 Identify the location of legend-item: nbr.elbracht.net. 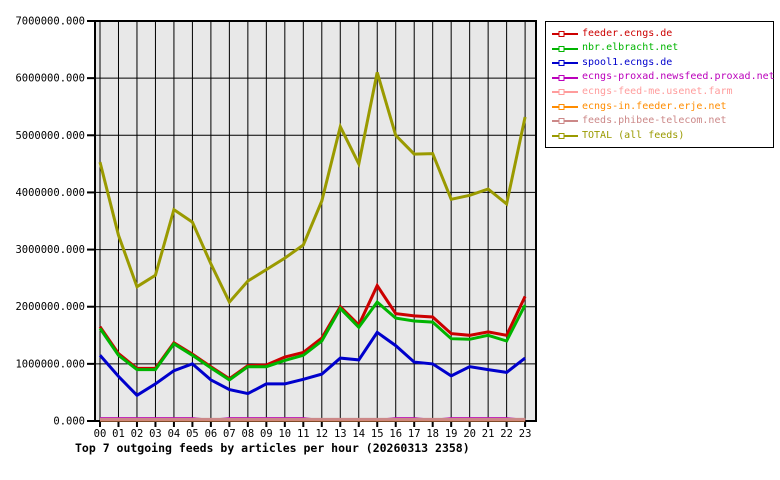
(662, 48).